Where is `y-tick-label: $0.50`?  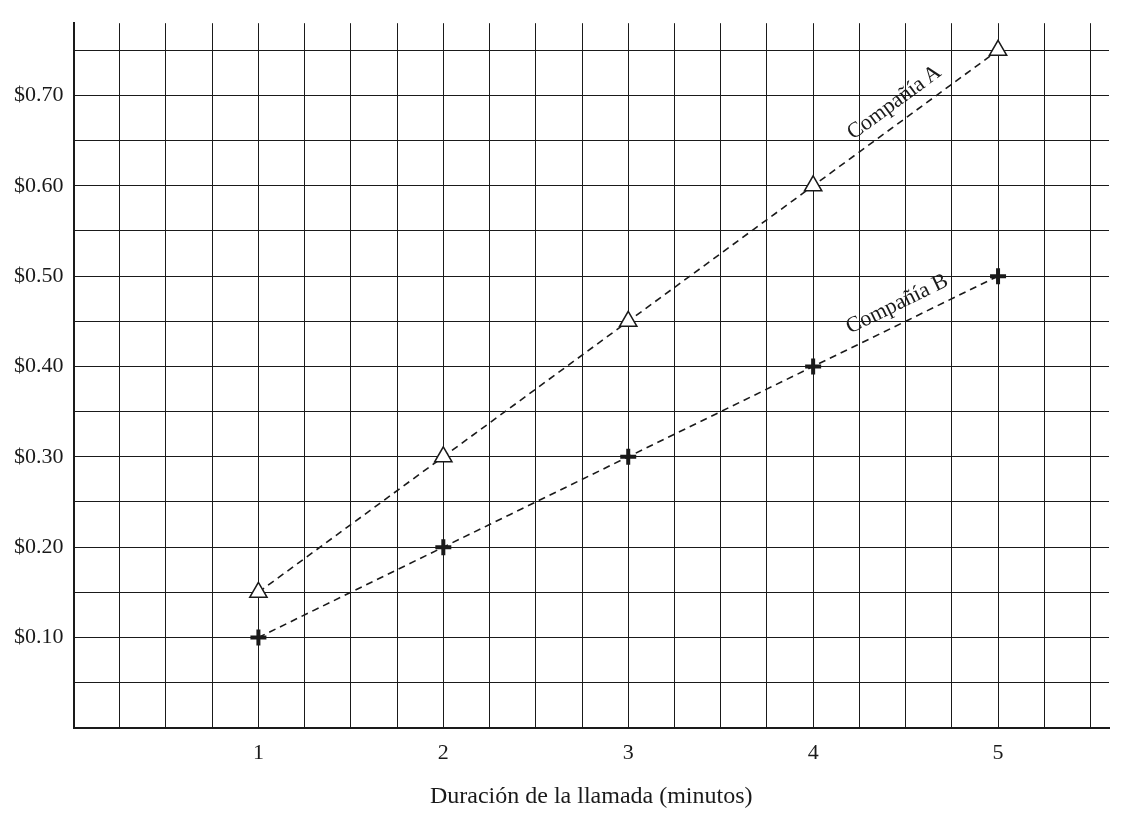
y-tick-label: $0.50 is located at coordinates (39, 274).